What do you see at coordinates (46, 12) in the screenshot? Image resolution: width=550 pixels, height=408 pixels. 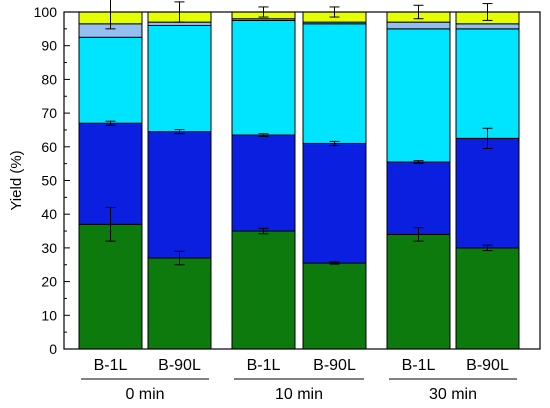 I see `y-tick-label: 100` at bounding box center [46, 12].